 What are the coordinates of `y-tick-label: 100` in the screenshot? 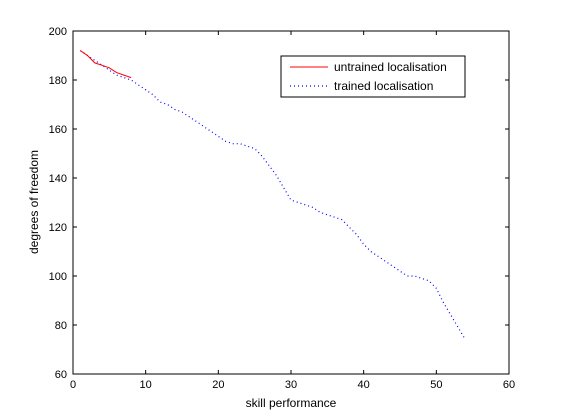 It's located at (58, 277).